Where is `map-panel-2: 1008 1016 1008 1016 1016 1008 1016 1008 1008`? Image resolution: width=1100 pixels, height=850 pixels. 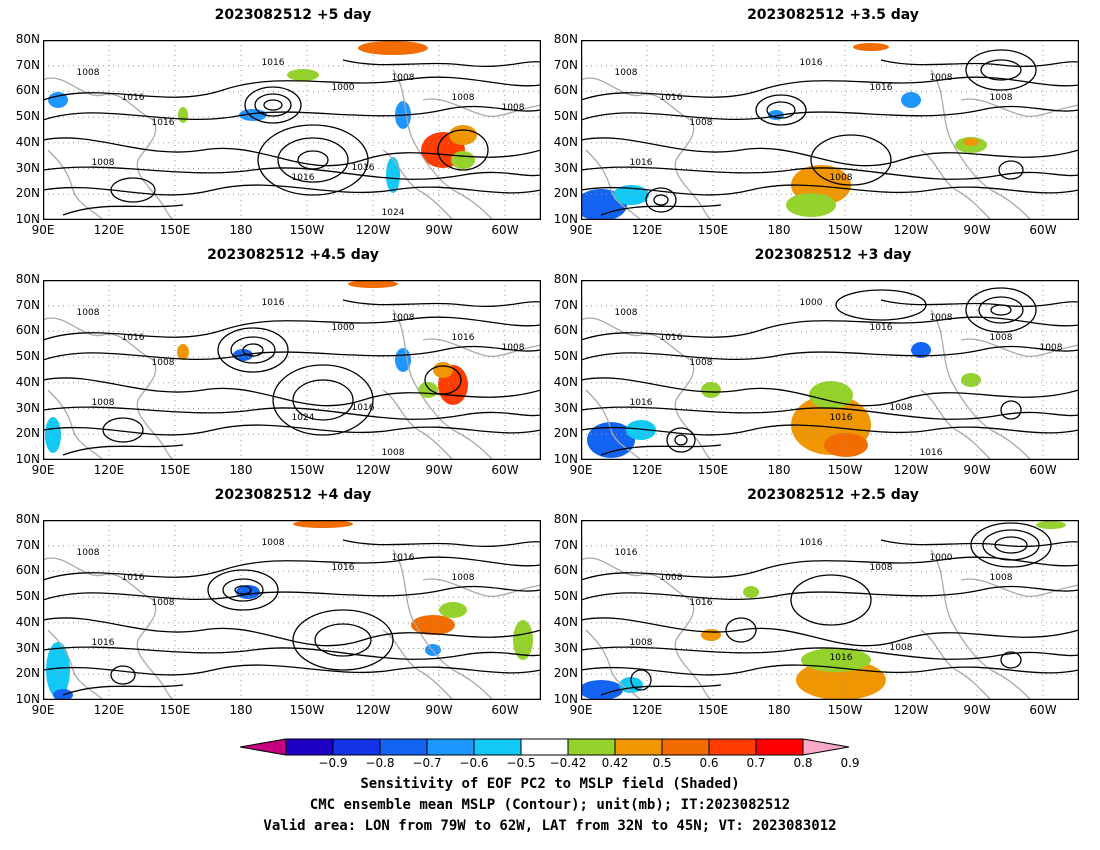
map-panel-2: 1008 1016 1008 1016 1016 1008 1016 1008 1008 is located at coordinates (830, 130).